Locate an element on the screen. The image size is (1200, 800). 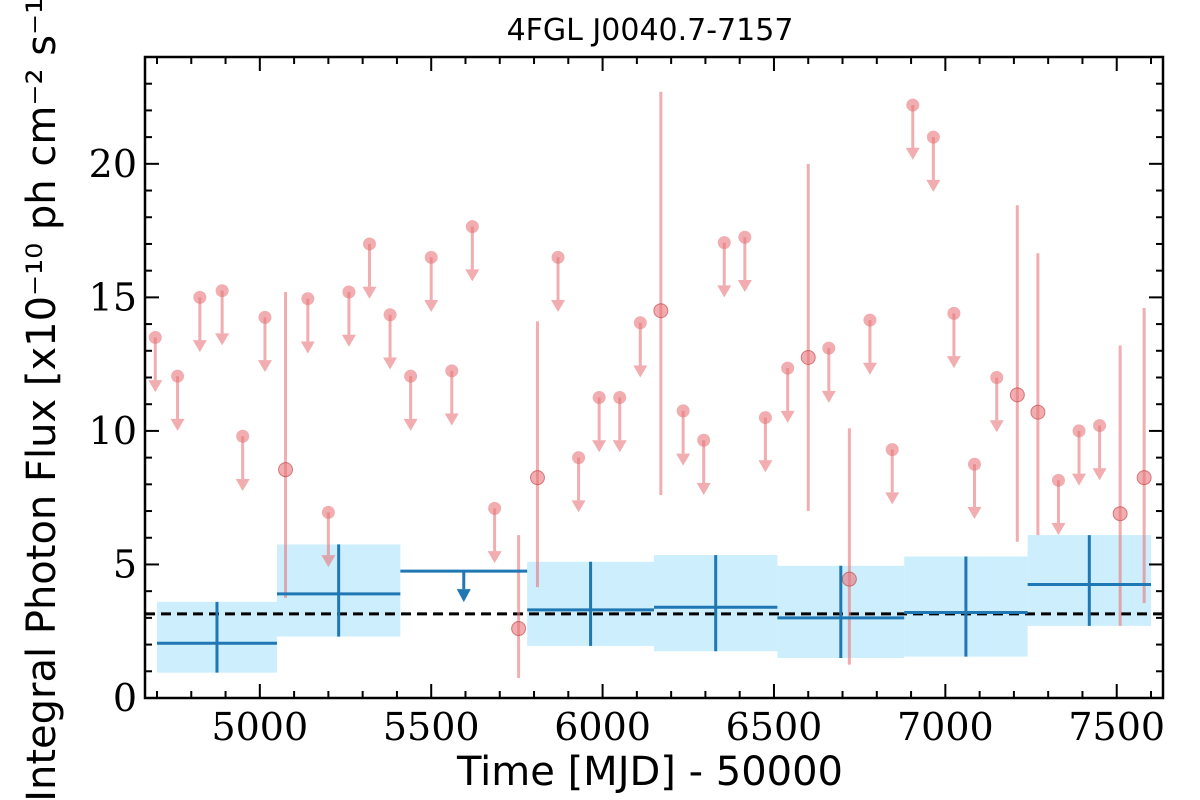
x-tick-label-3: 6500 is located at coordinates (774, 727).